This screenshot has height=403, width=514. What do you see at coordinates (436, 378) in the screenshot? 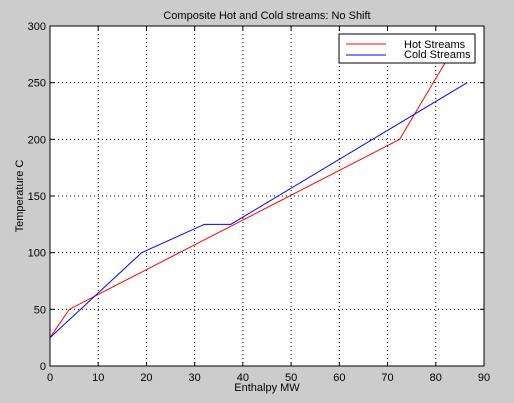
I see `x-tick-label: 80` at bounding box center [436, 378].